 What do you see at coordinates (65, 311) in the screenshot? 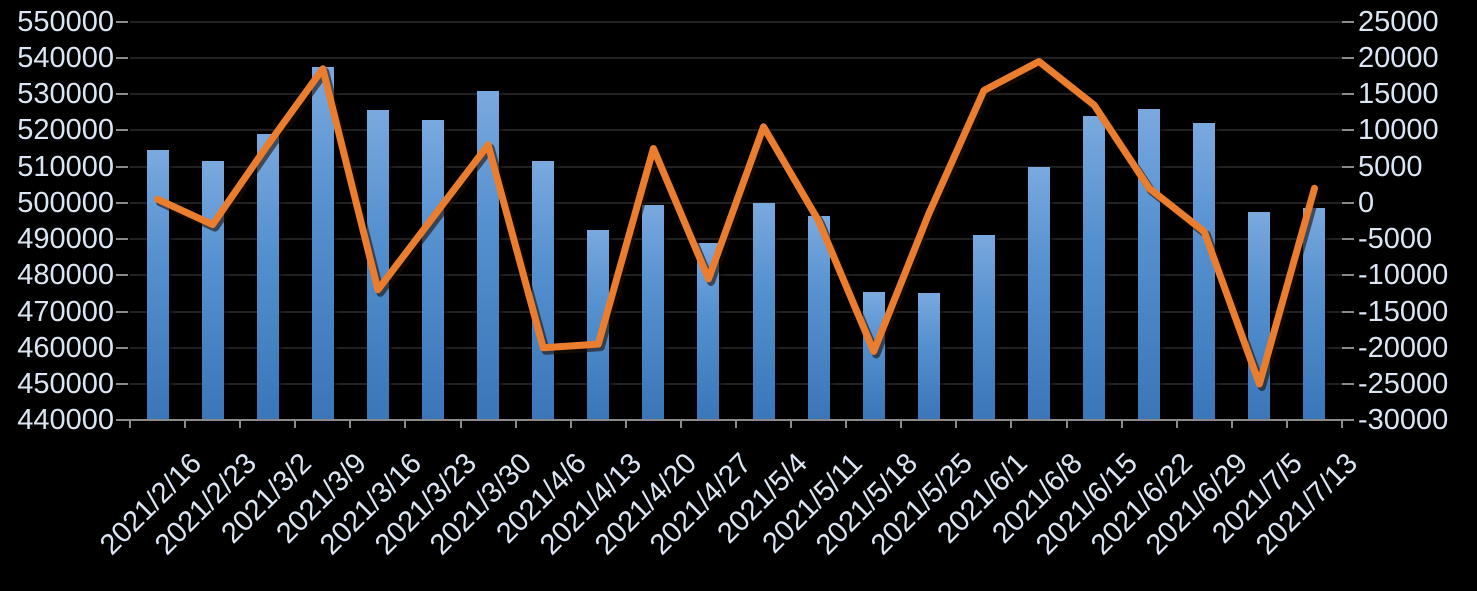
I see `left-axis-tick-label: 470000` at bounding box center [65, 311].